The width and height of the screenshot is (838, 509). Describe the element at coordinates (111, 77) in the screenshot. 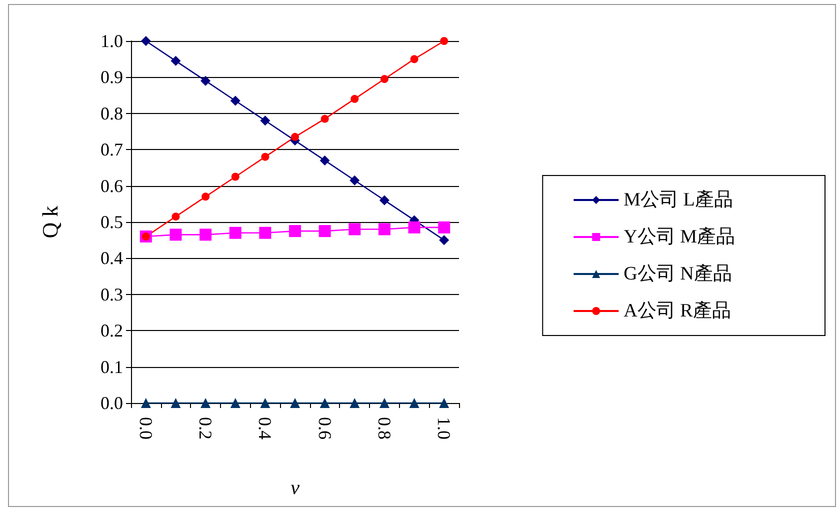

I see `y-tick-label: 0.9` at that location.